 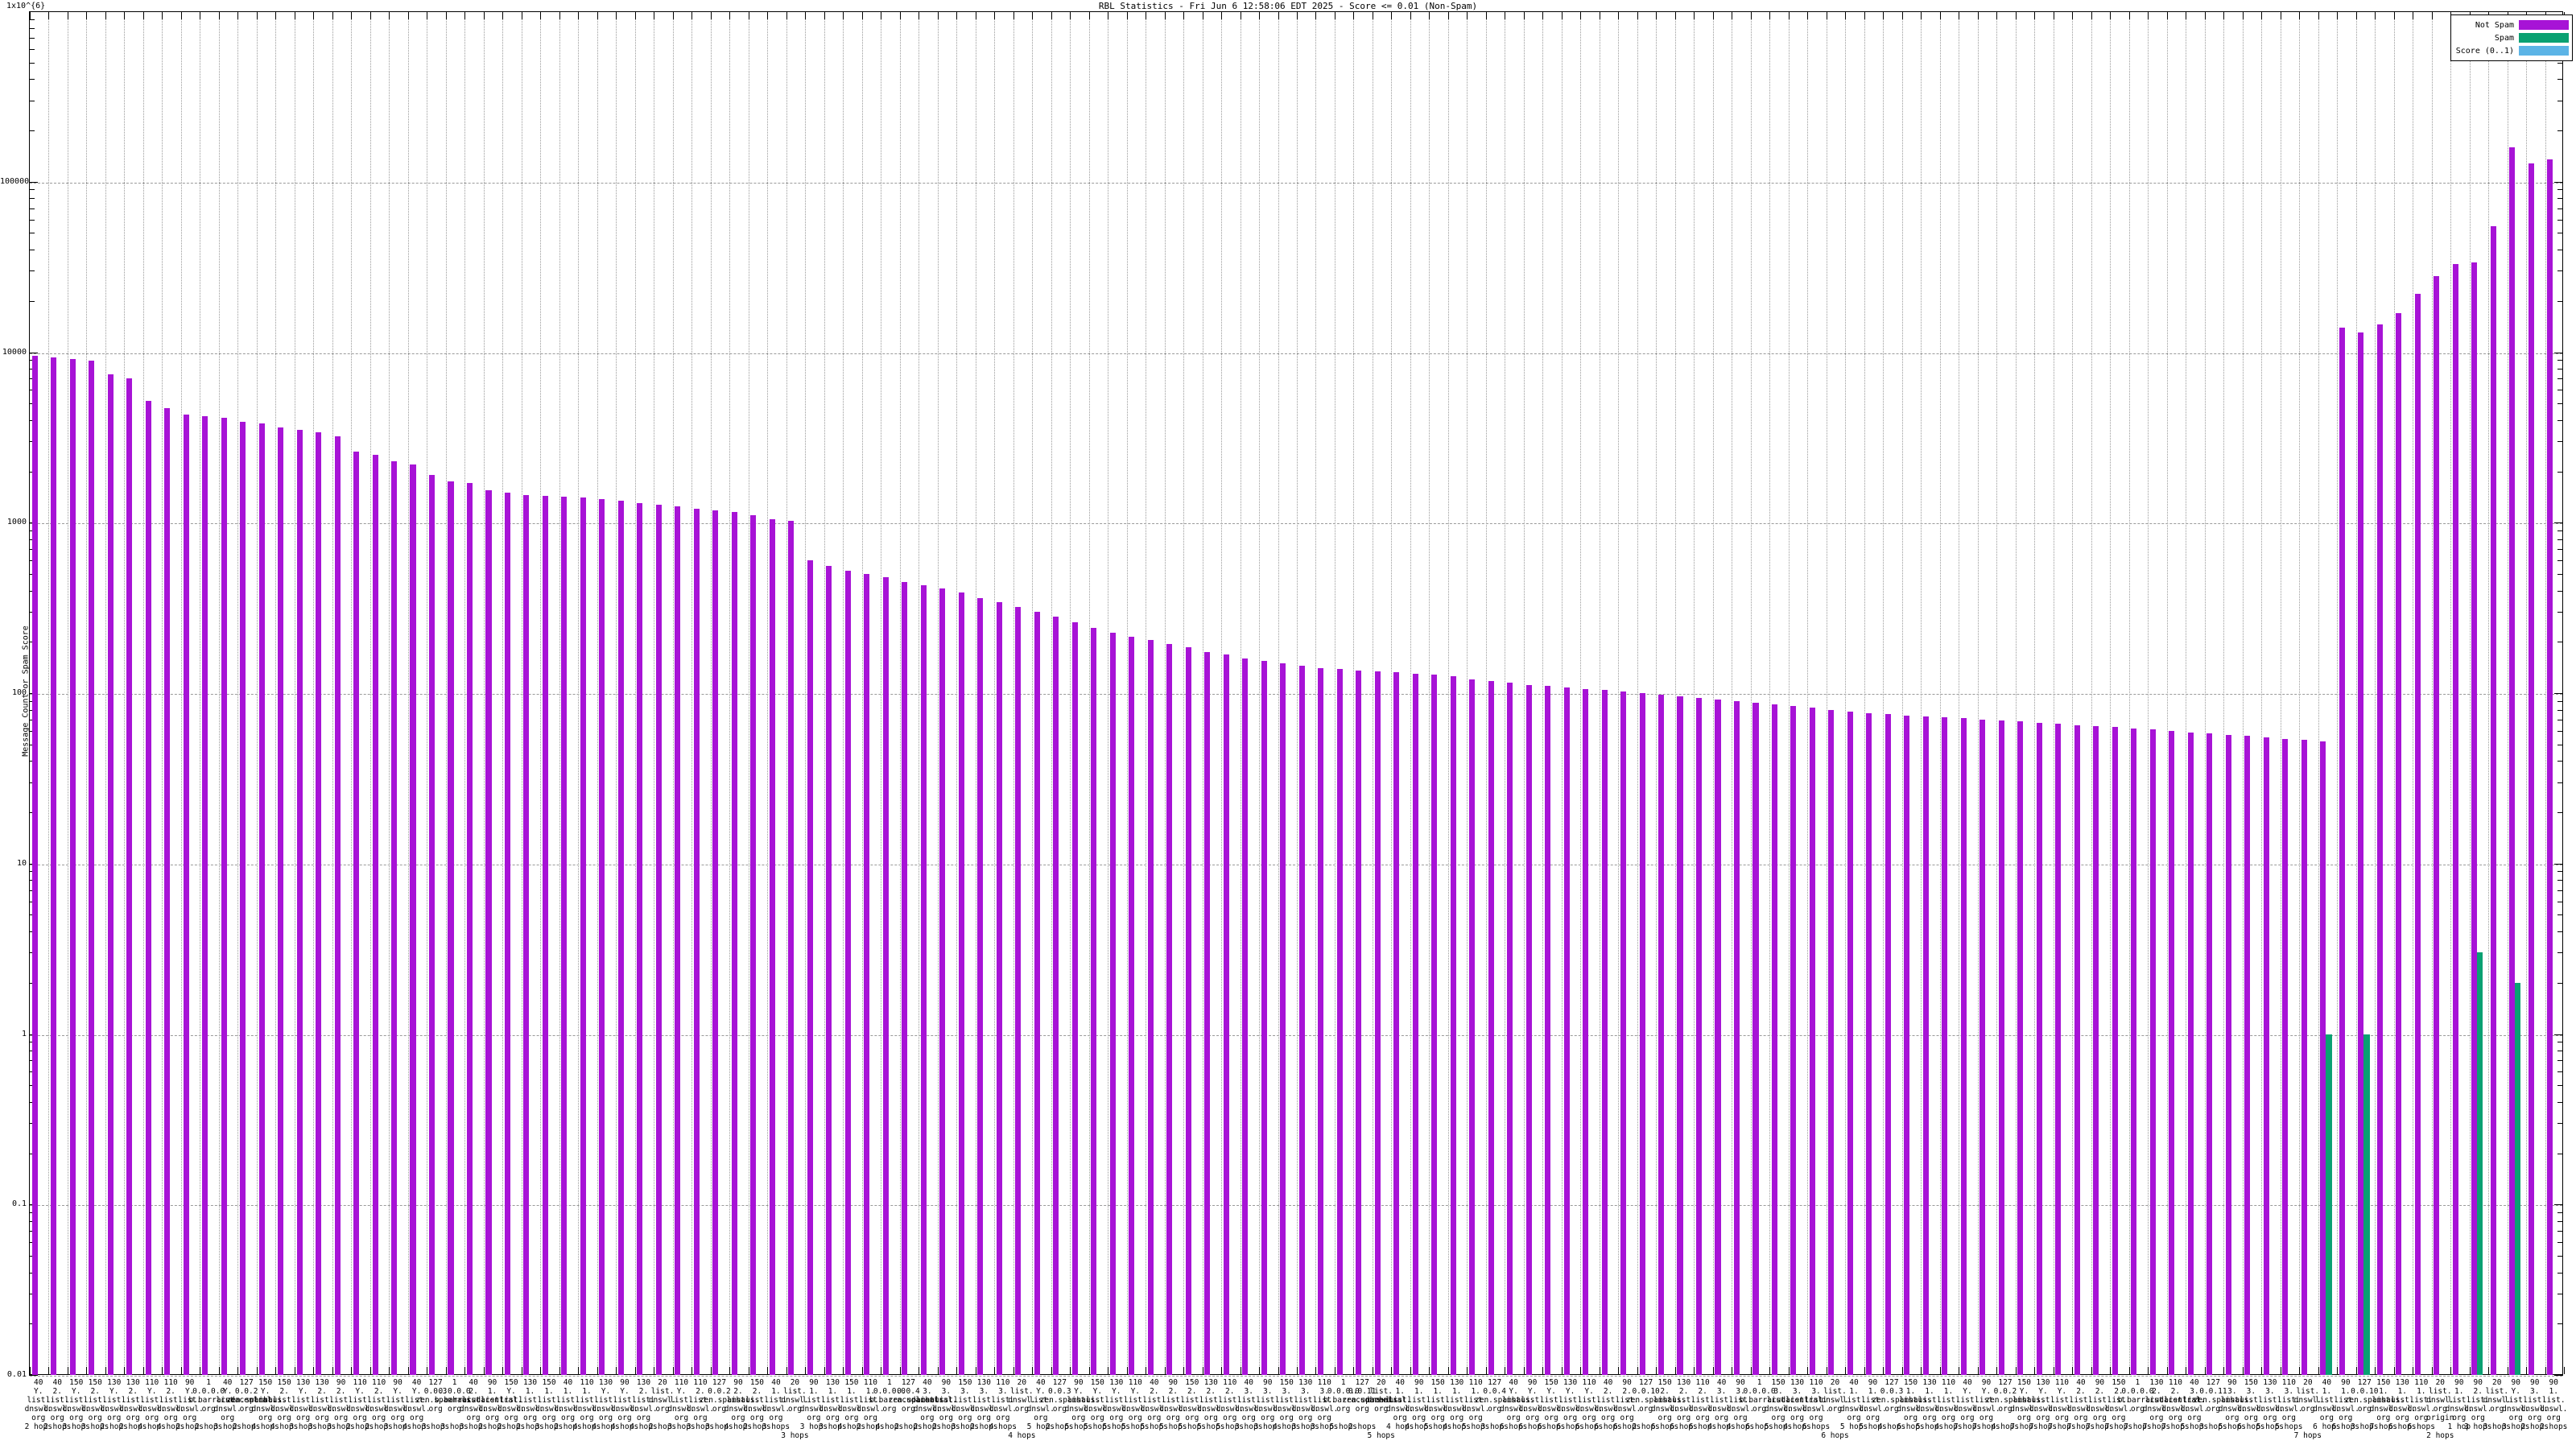 What do you see at coordinates (1892, 1391) in the screenshot?
I see `x-axis-label-line: 0.0.3` at bounding box center [1892, 1391].